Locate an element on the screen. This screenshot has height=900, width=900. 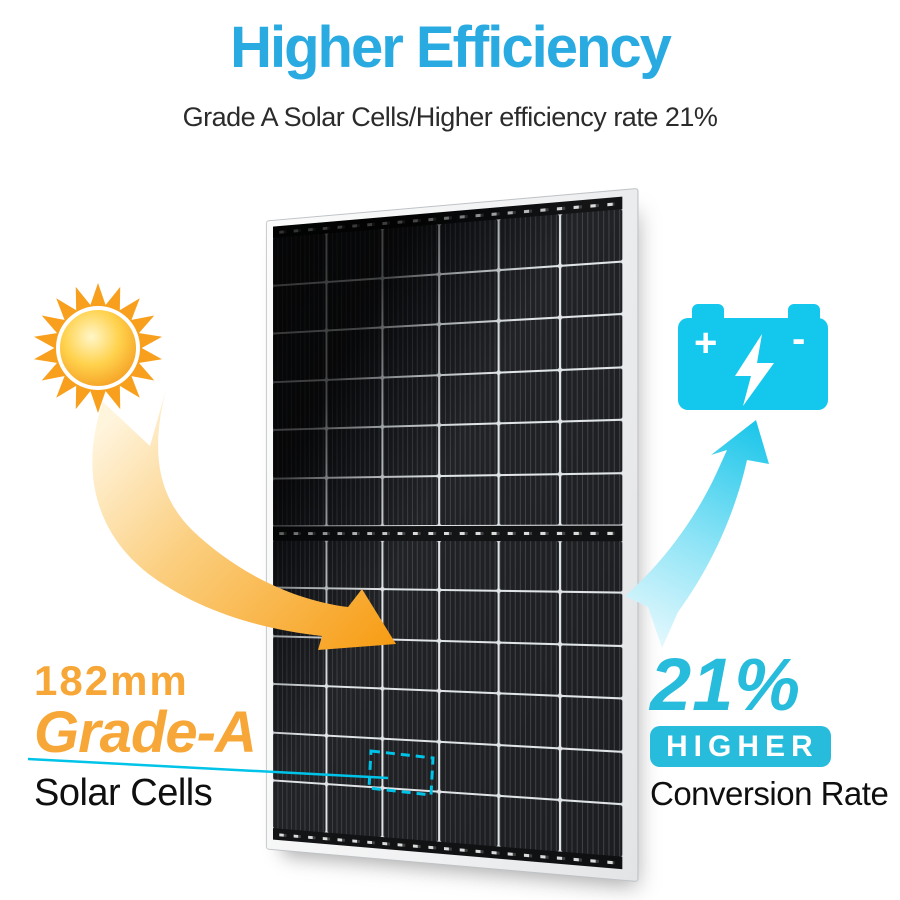
right-callout: 21% HIGHER Conversion Rate is located at coordinates (769, 727).